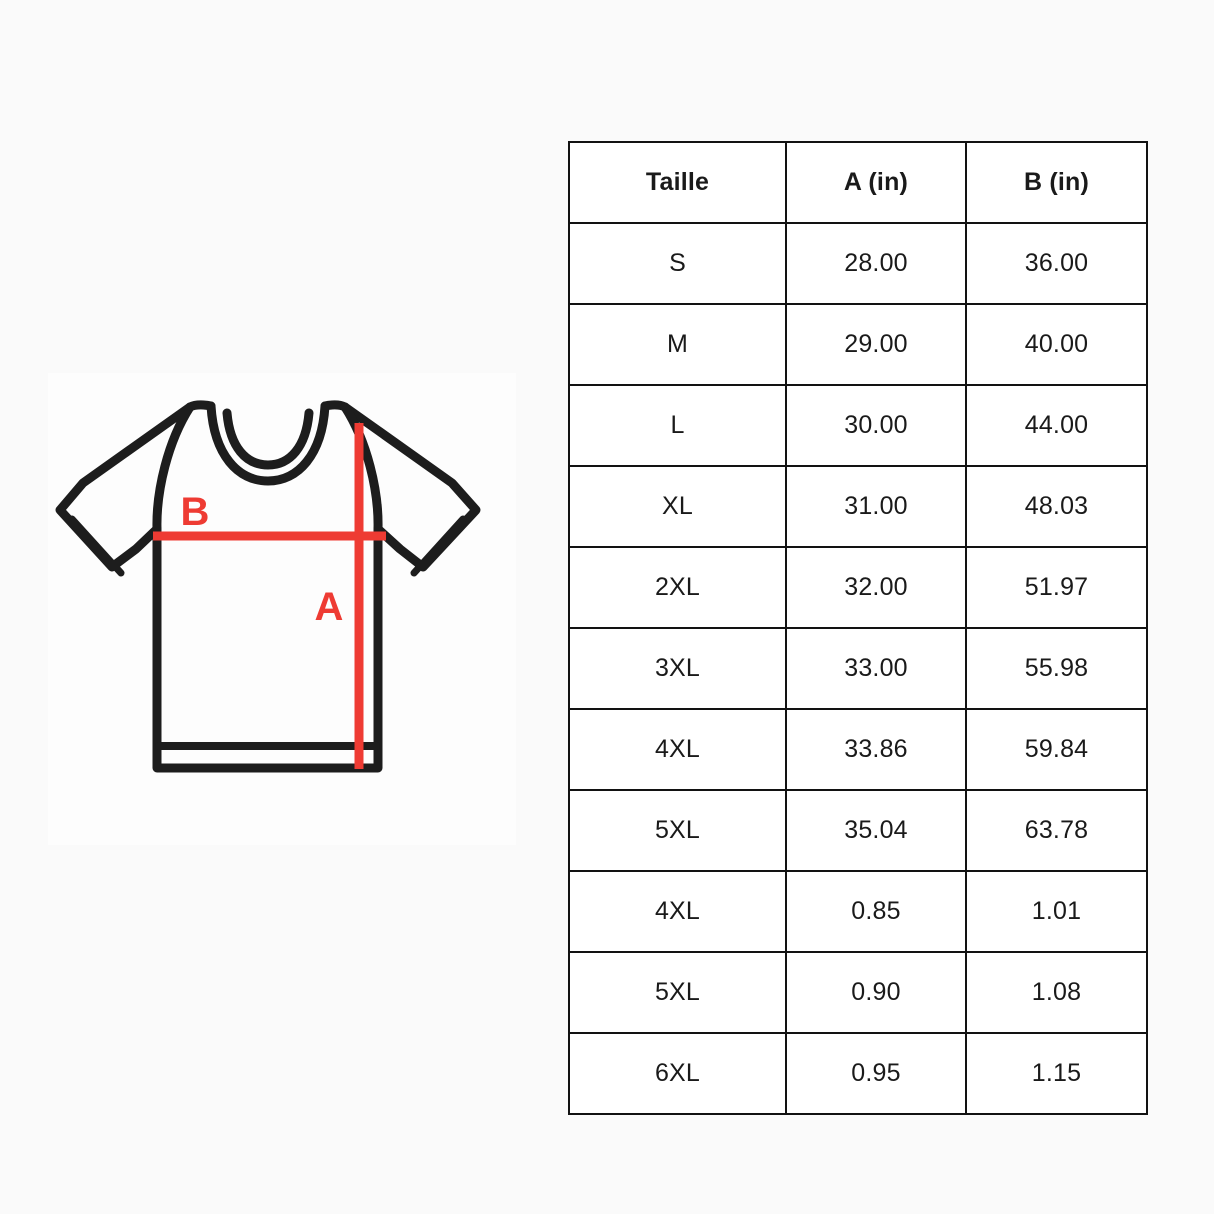 Image resolution: width=1214 pixels, height=1214 pixels. Describe the element at coordinates (1056, 668) in the screenshot. I see `cell-b: 55.98` at that location.